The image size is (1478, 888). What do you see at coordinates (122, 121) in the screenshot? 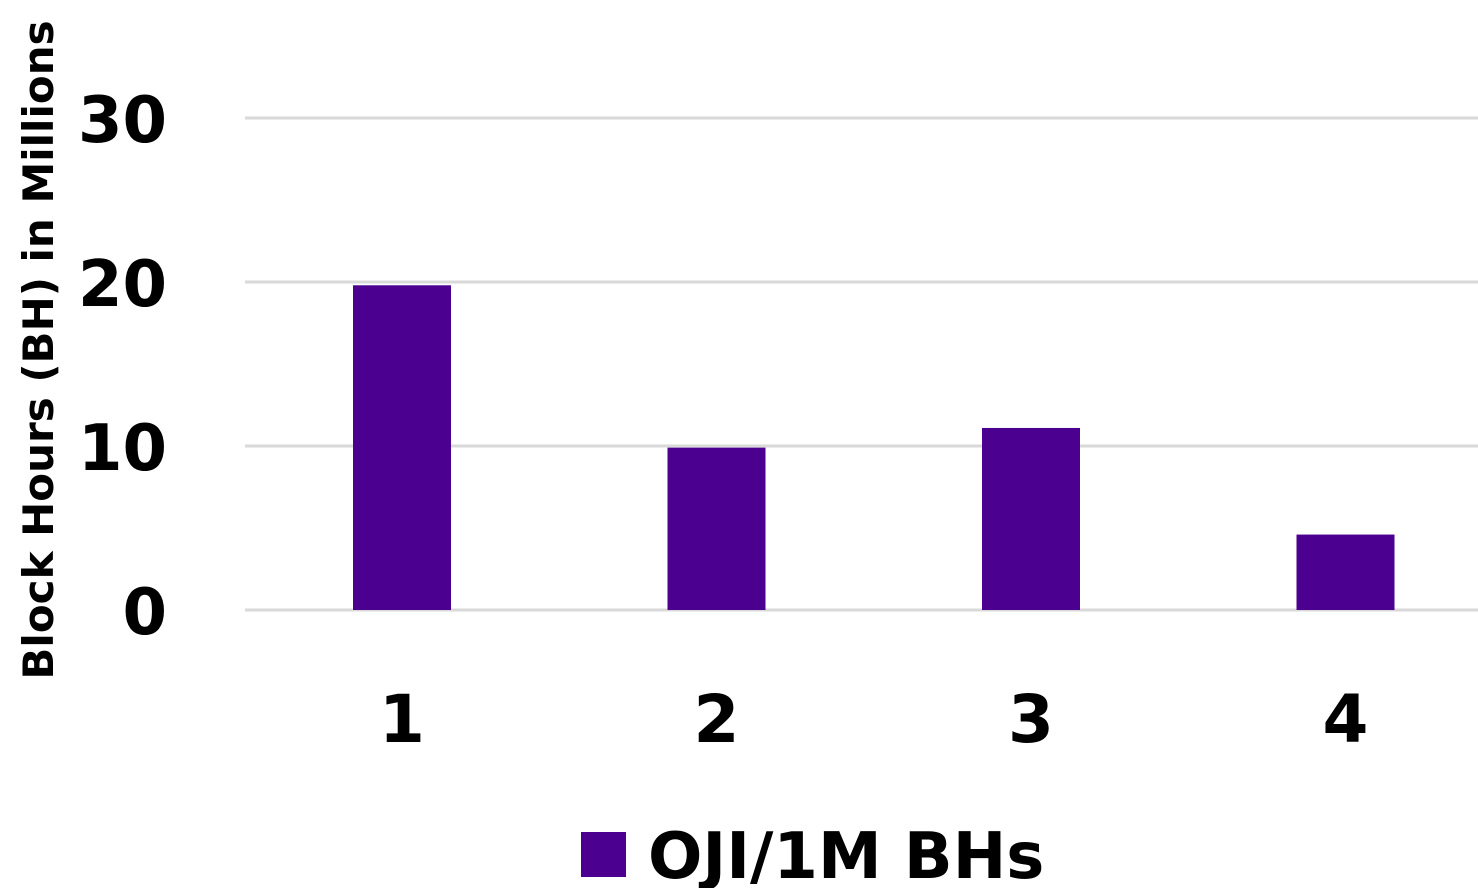
I see `y-tick-label: 30` at bounding box center [122, 121].